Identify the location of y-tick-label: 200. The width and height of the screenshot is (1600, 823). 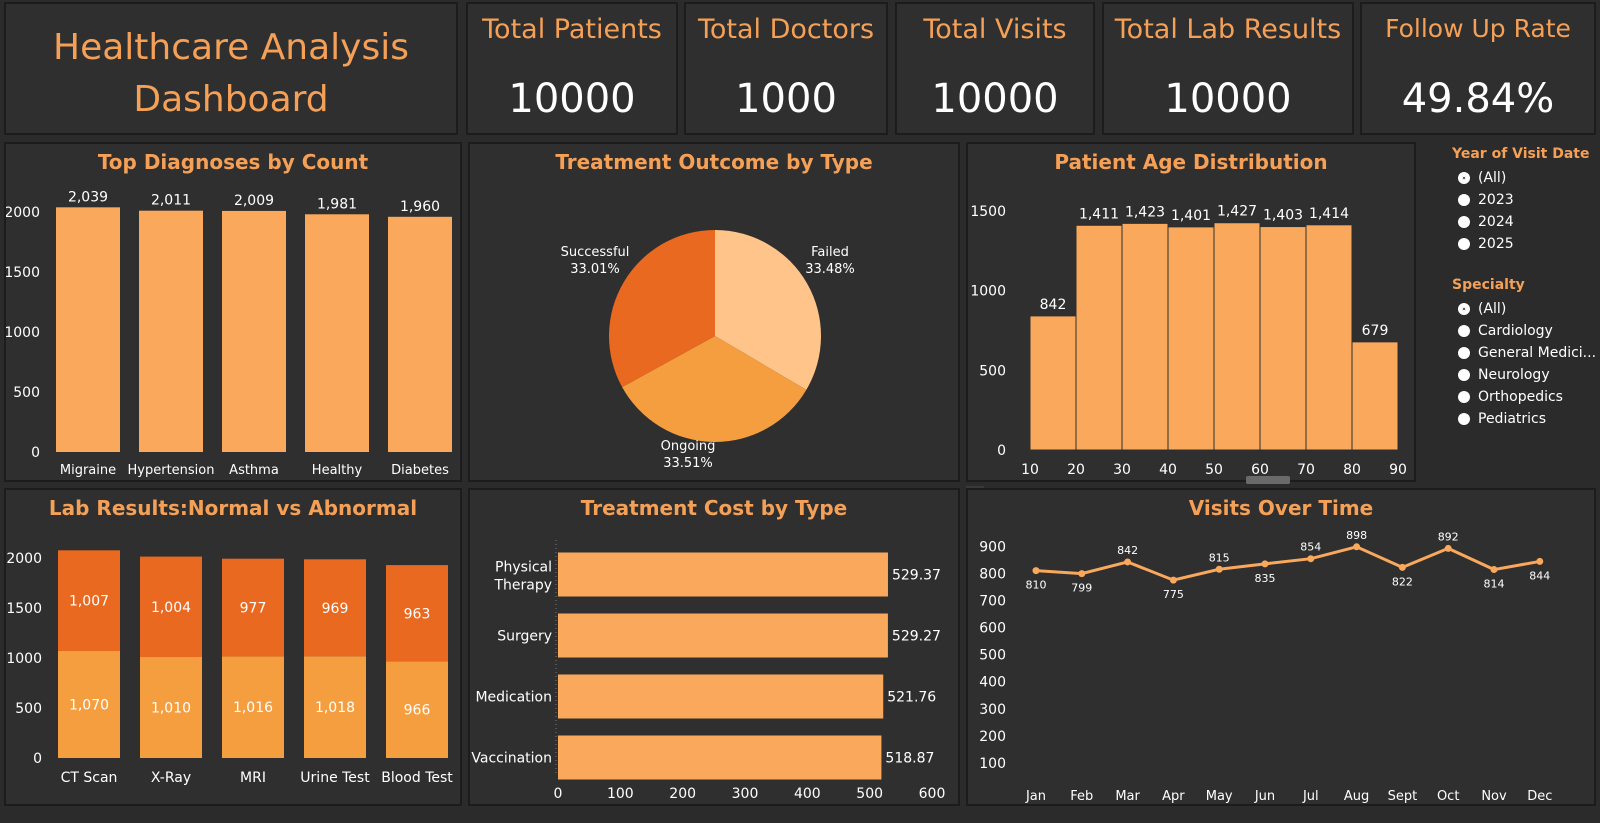
(992, 737).